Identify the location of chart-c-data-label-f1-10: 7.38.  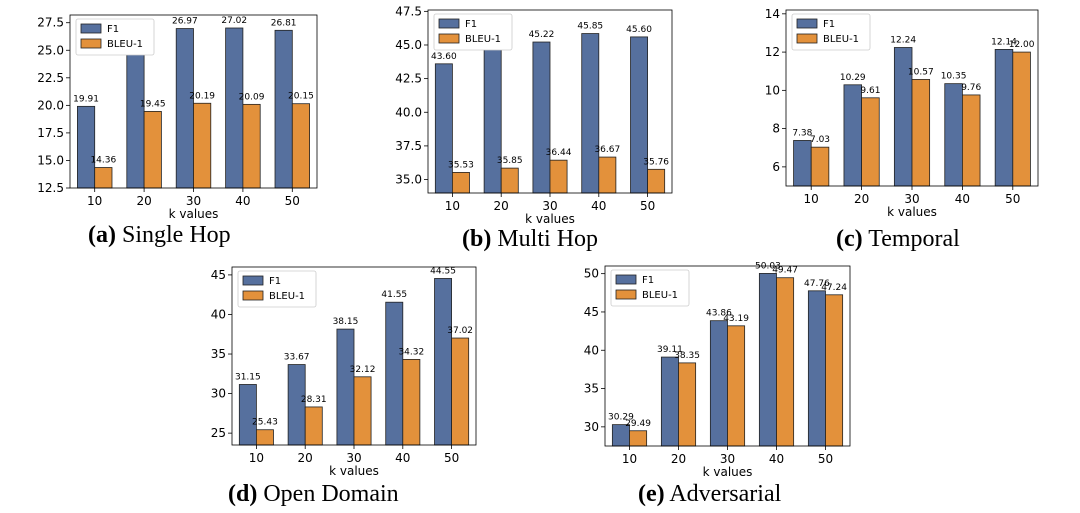
(802, 133).